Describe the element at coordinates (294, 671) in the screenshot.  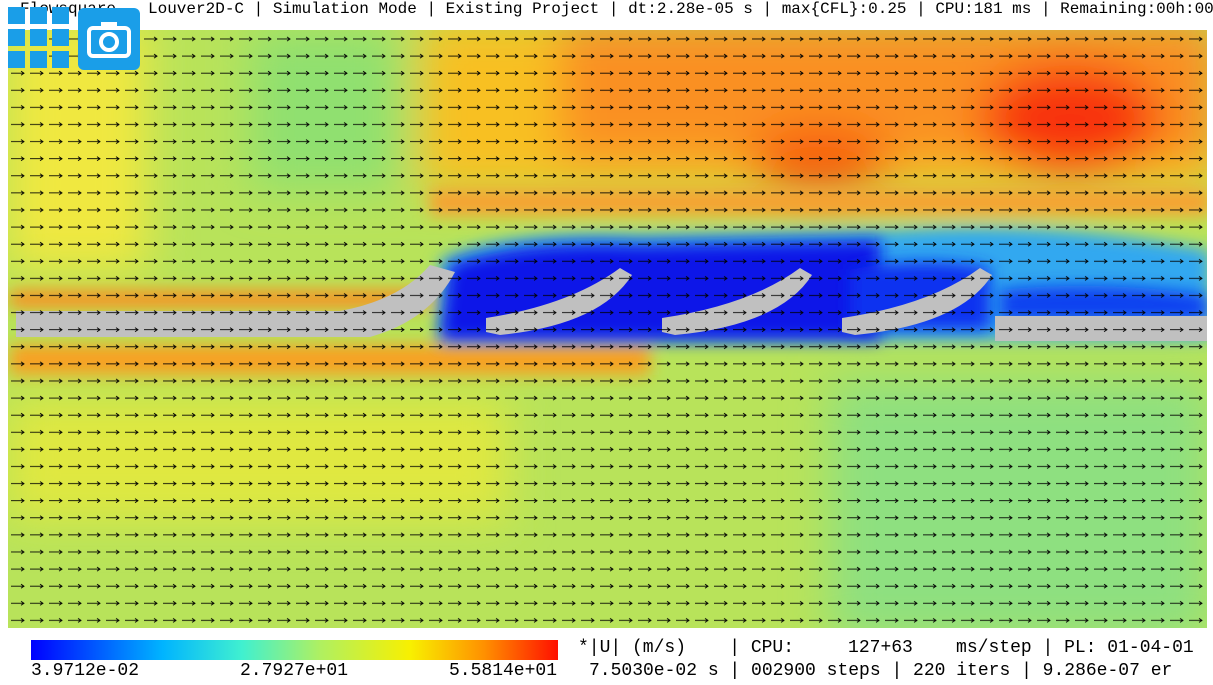
I see `colorbar-mid: 2.7927e+01` at that location.